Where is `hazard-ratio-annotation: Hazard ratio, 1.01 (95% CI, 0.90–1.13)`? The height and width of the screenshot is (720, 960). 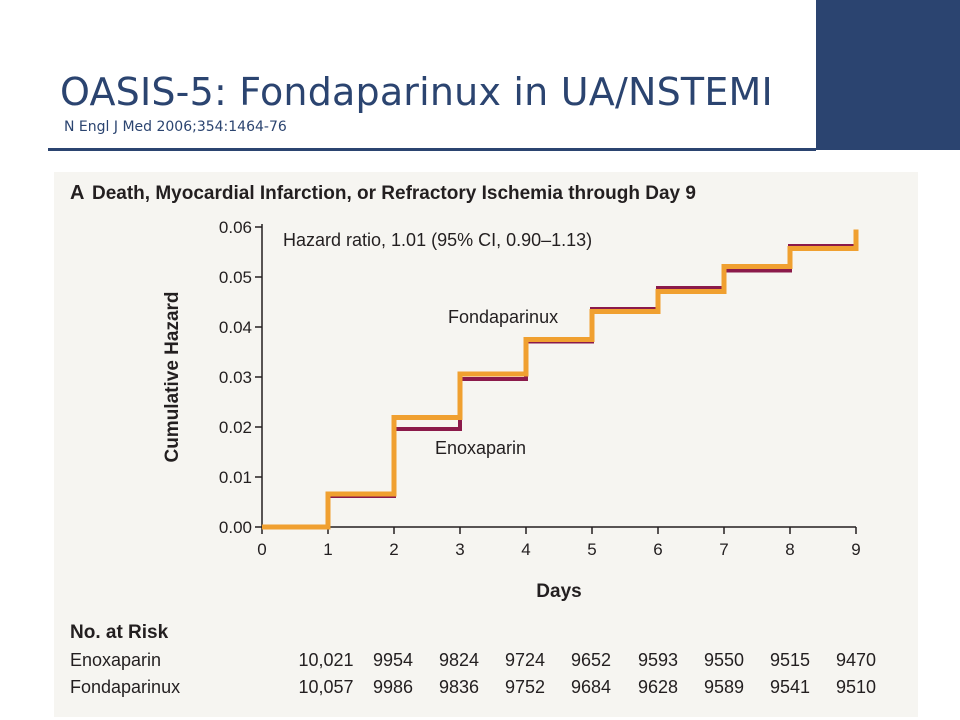
hazard-ratio-annotation: Hazard ratio, 1.01 (95% CI, 0.90–1.13) is located at coordinates (437, 240).